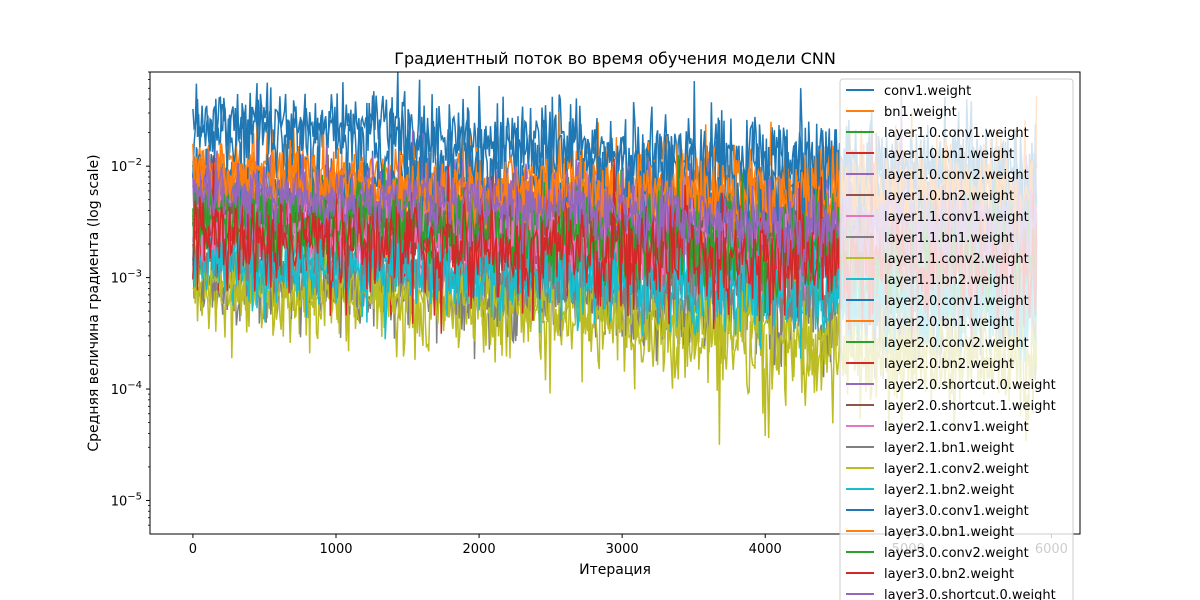 This screenshot has width=1200, height=600. Describe the element at coordinates (956, 133) in the screenshot. I see `legend-label: layer1.0.conv1.weight` at that location.